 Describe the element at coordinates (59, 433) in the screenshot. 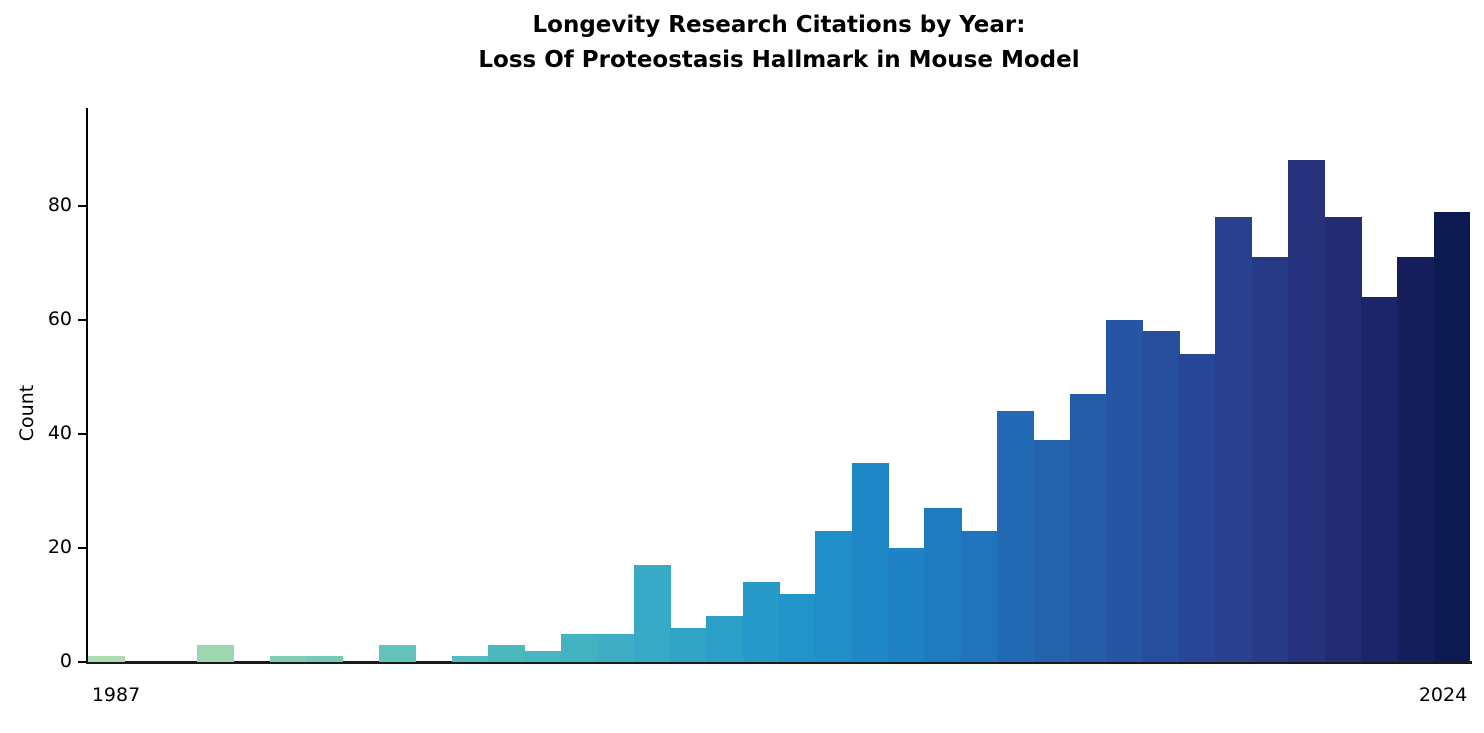

I see `y-tick-label-40: 40` at that location.